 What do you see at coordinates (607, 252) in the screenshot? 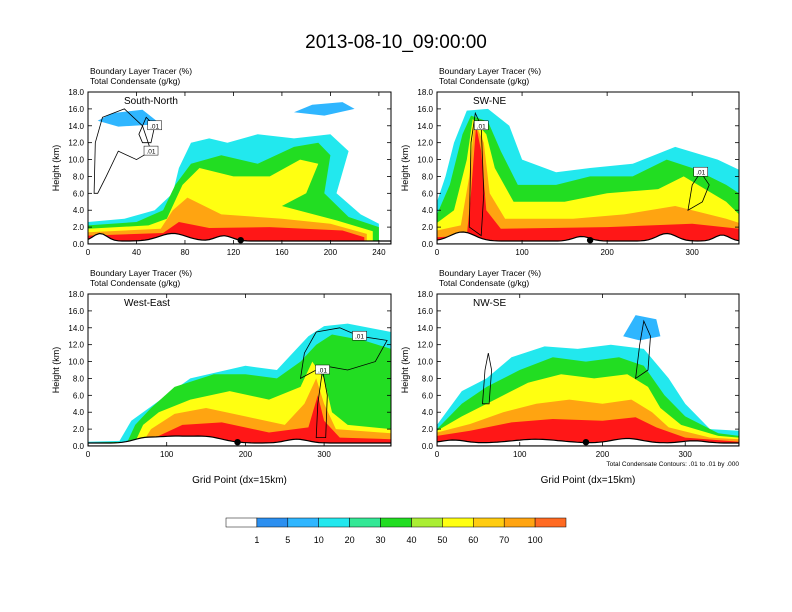
I see `x-tick-label: 200` at bounding box center [607, 252].